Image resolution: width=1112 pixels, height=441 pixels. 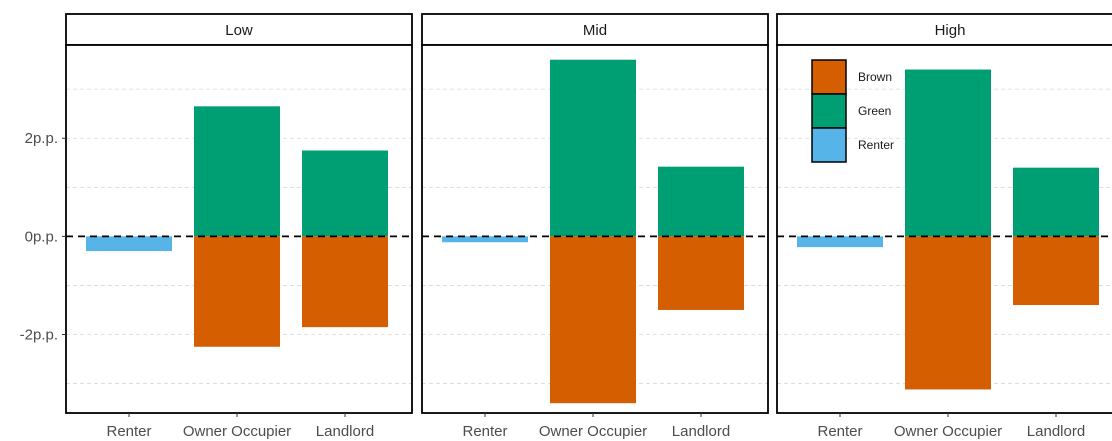 What do you see at coordinates (237, 431) in the screenshot?
I see `x-tick-label-low: Owner Occupier` at bounding box center [237, 431].